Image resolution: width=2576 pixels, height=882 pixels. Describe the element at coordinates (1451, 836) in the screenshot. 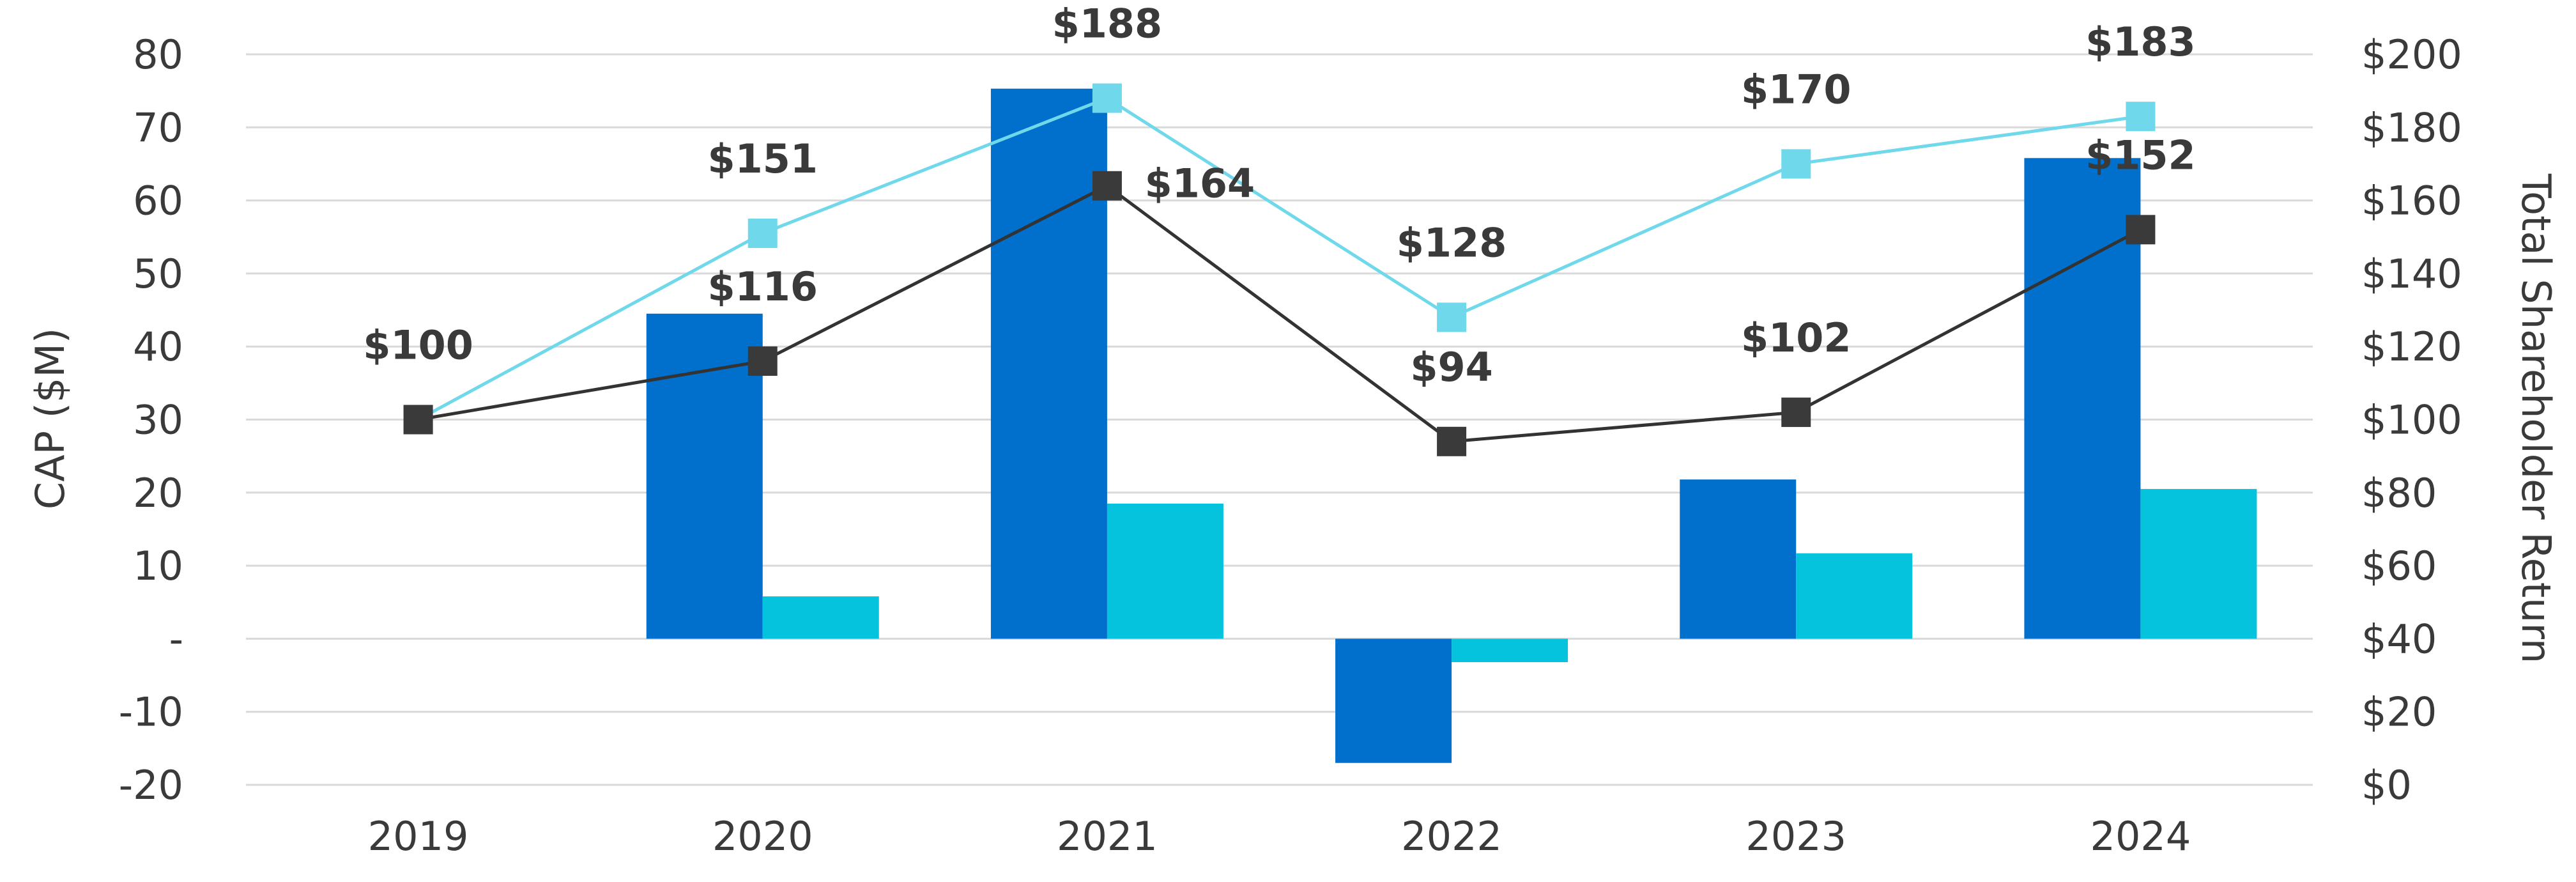

I see `x-tick-label: 2022` at that location.